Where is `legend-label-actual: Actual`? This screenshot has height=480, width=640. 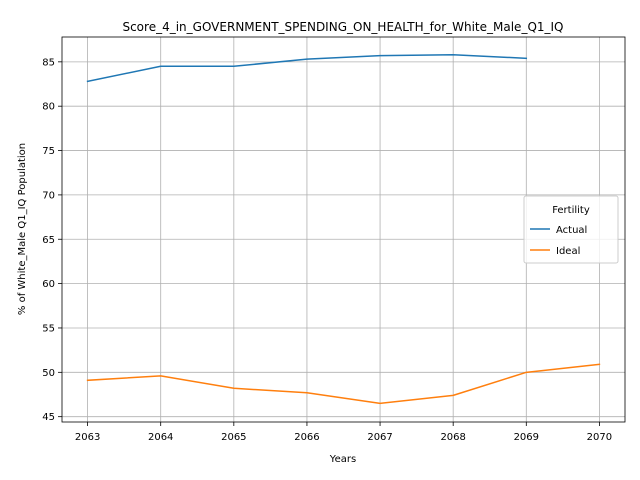 legend-label-actual: Actual is located at coordinates (571, 230).